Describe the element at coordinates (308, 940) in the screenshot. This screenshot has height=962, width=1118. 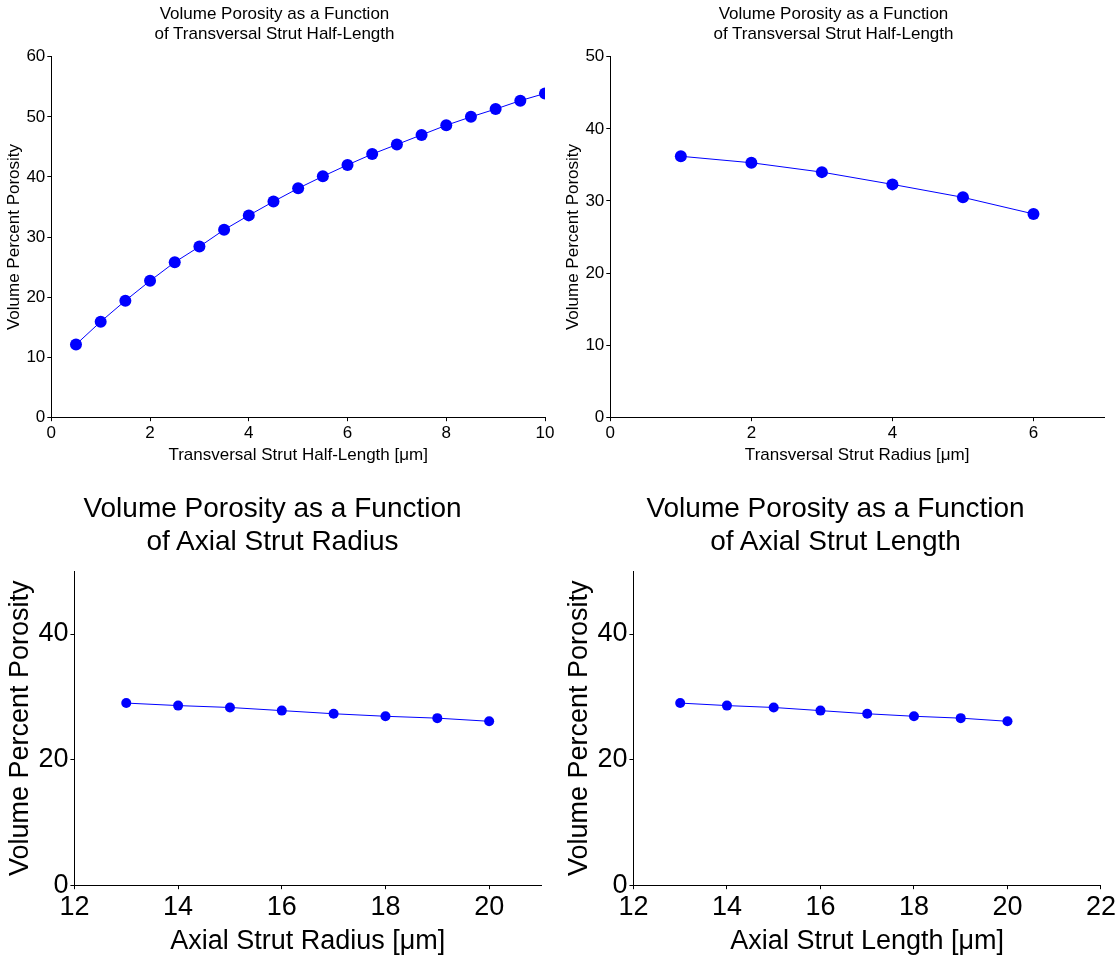
I see `x-axis-title: Axial Strut Radius [μm]` at that location.